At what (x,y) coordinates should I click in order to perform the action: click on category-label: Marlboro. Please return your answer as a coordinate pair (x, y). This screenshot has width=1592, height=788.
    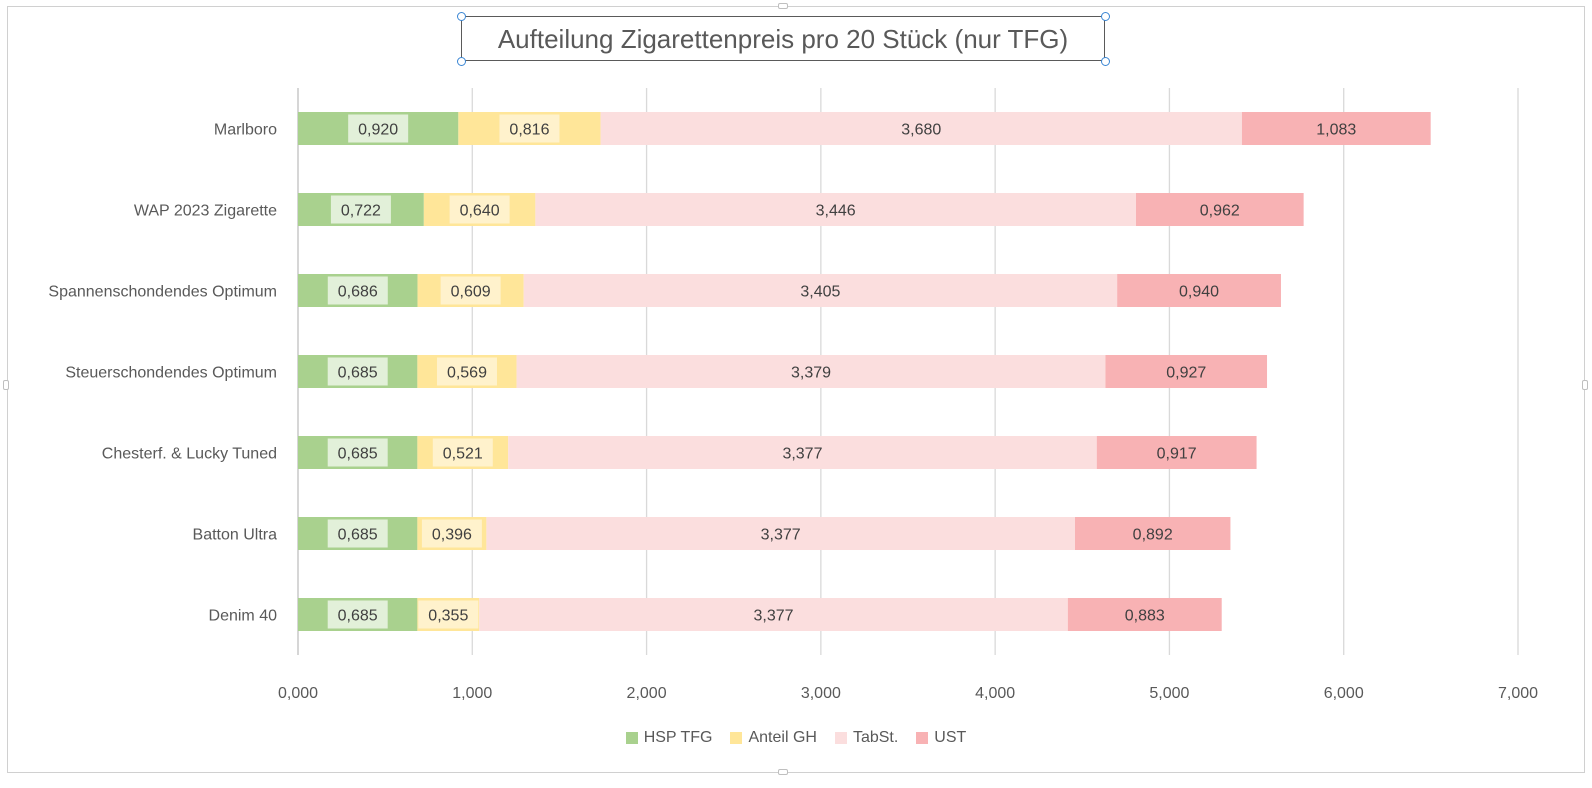
    Looking at the image, I should click on (245, 130).